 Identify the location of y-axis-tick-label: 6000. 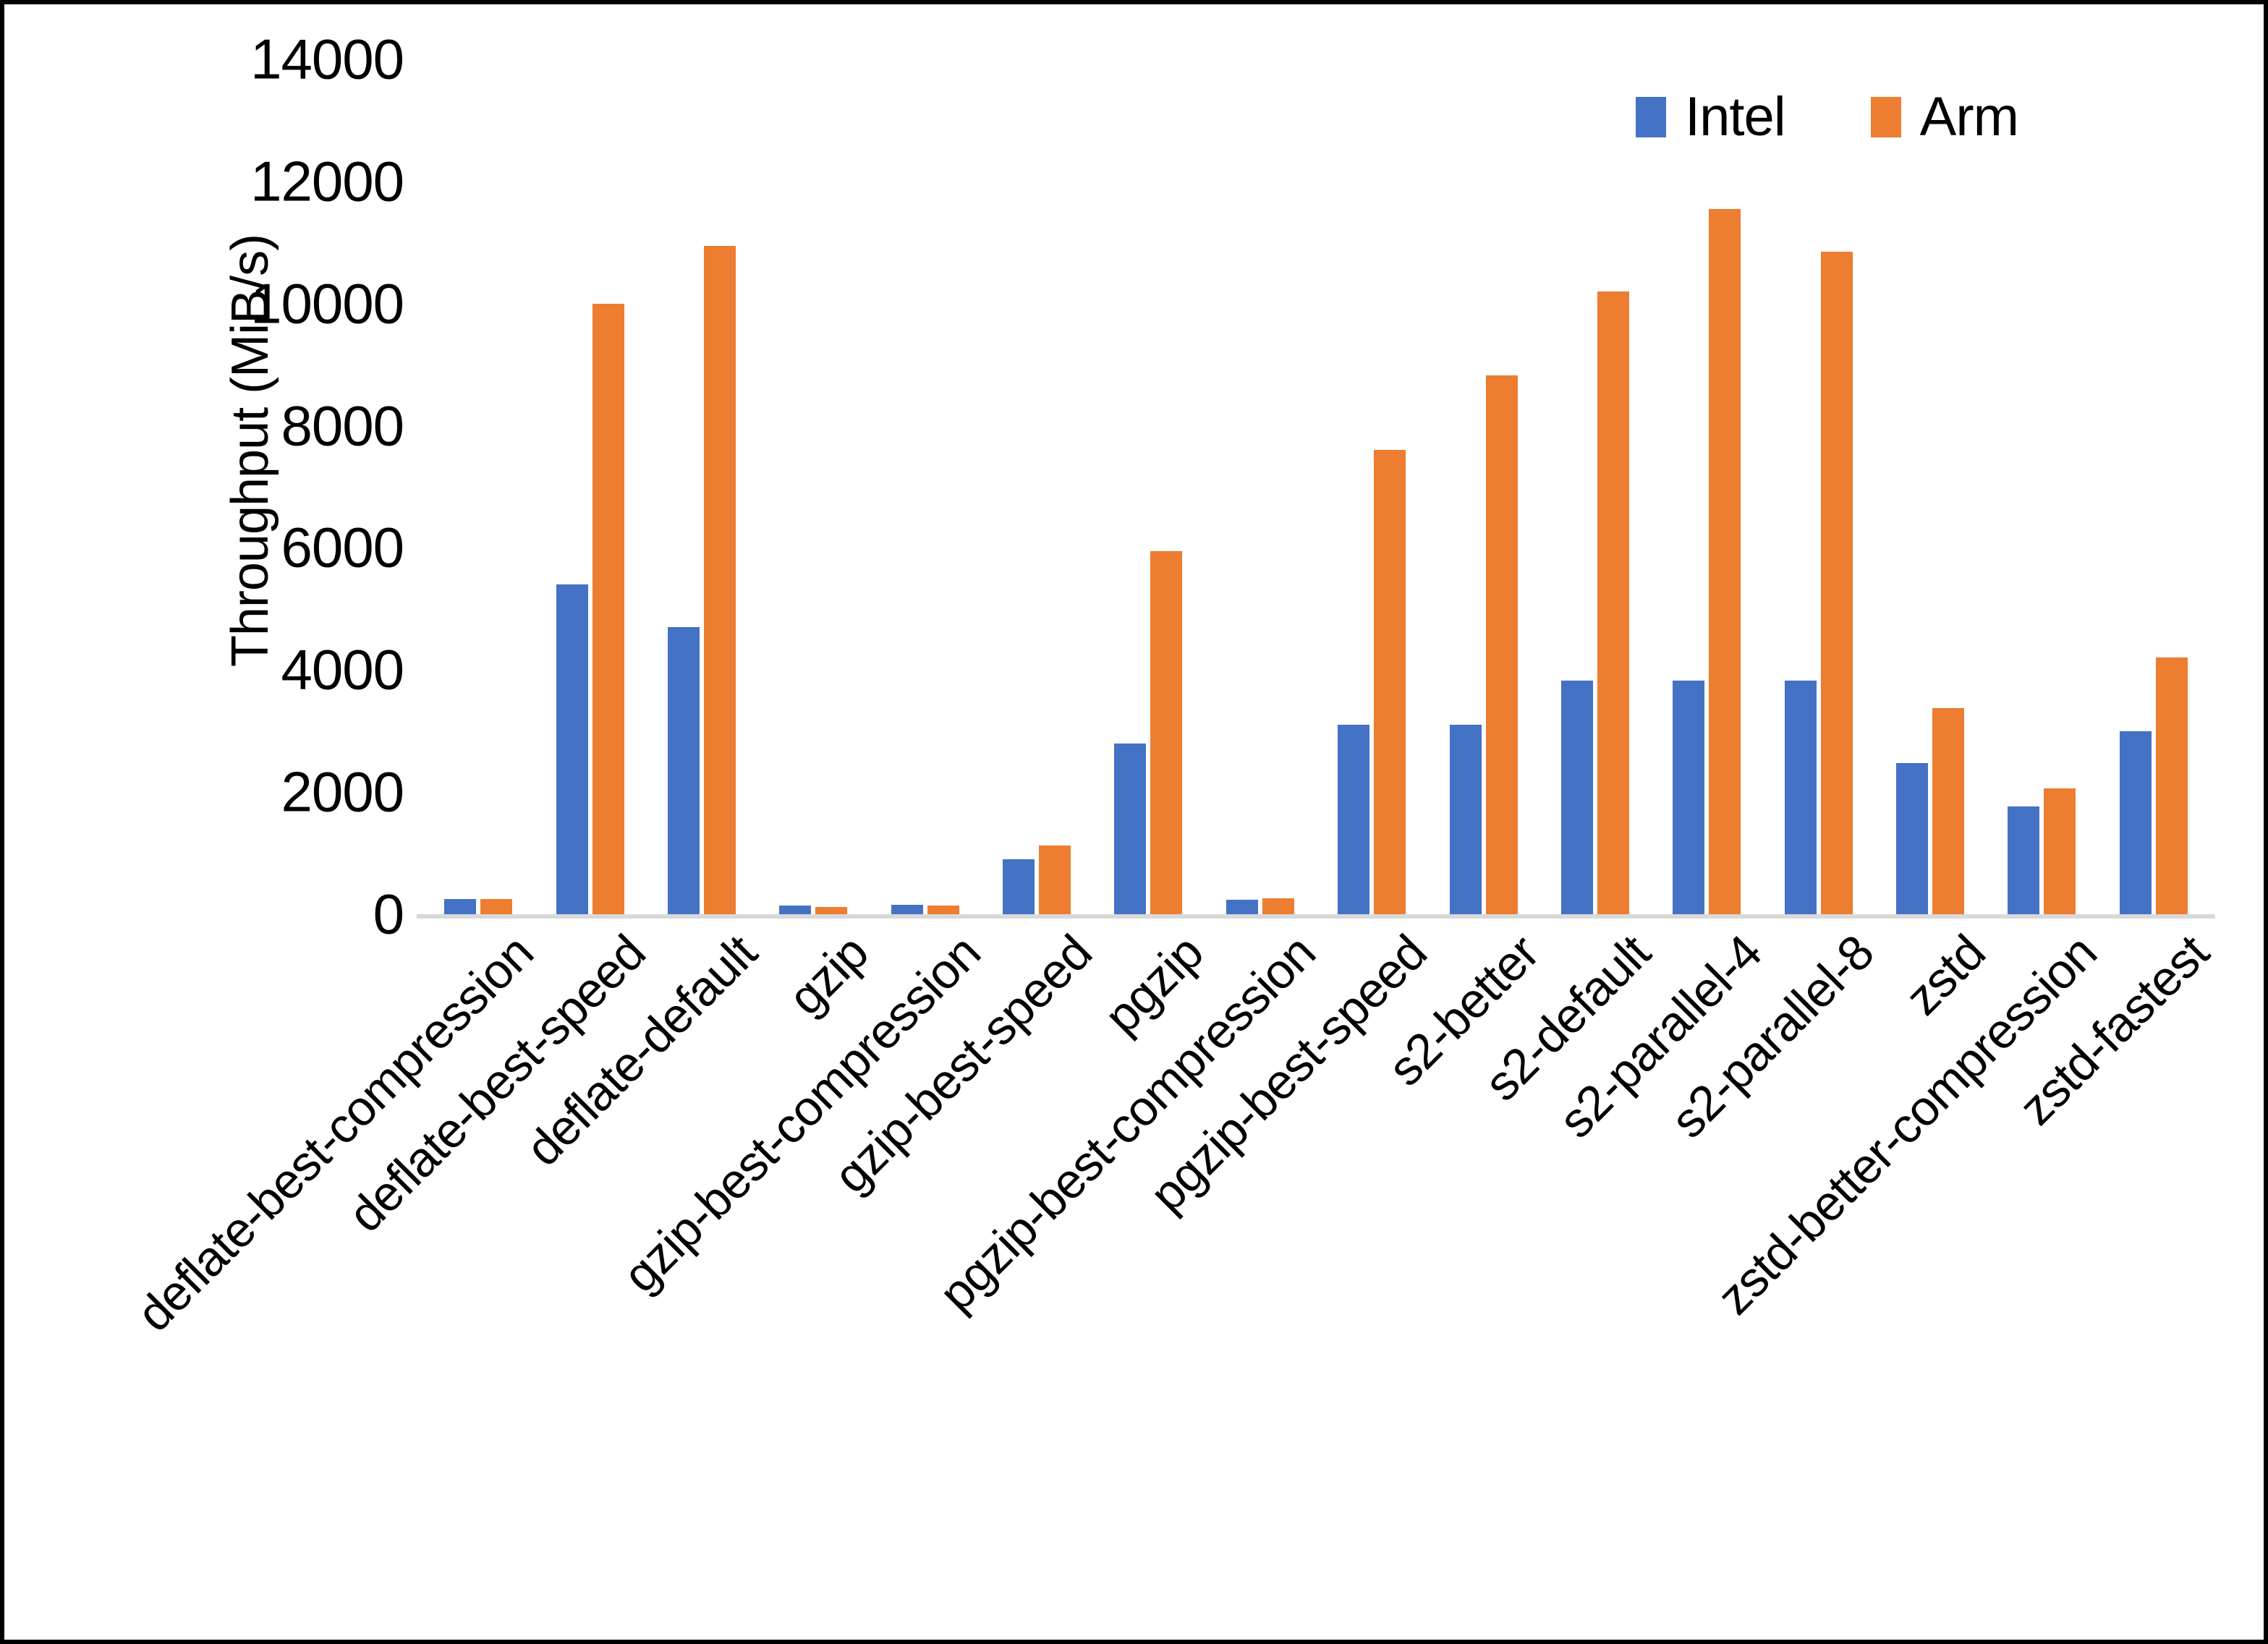
(342, 547).